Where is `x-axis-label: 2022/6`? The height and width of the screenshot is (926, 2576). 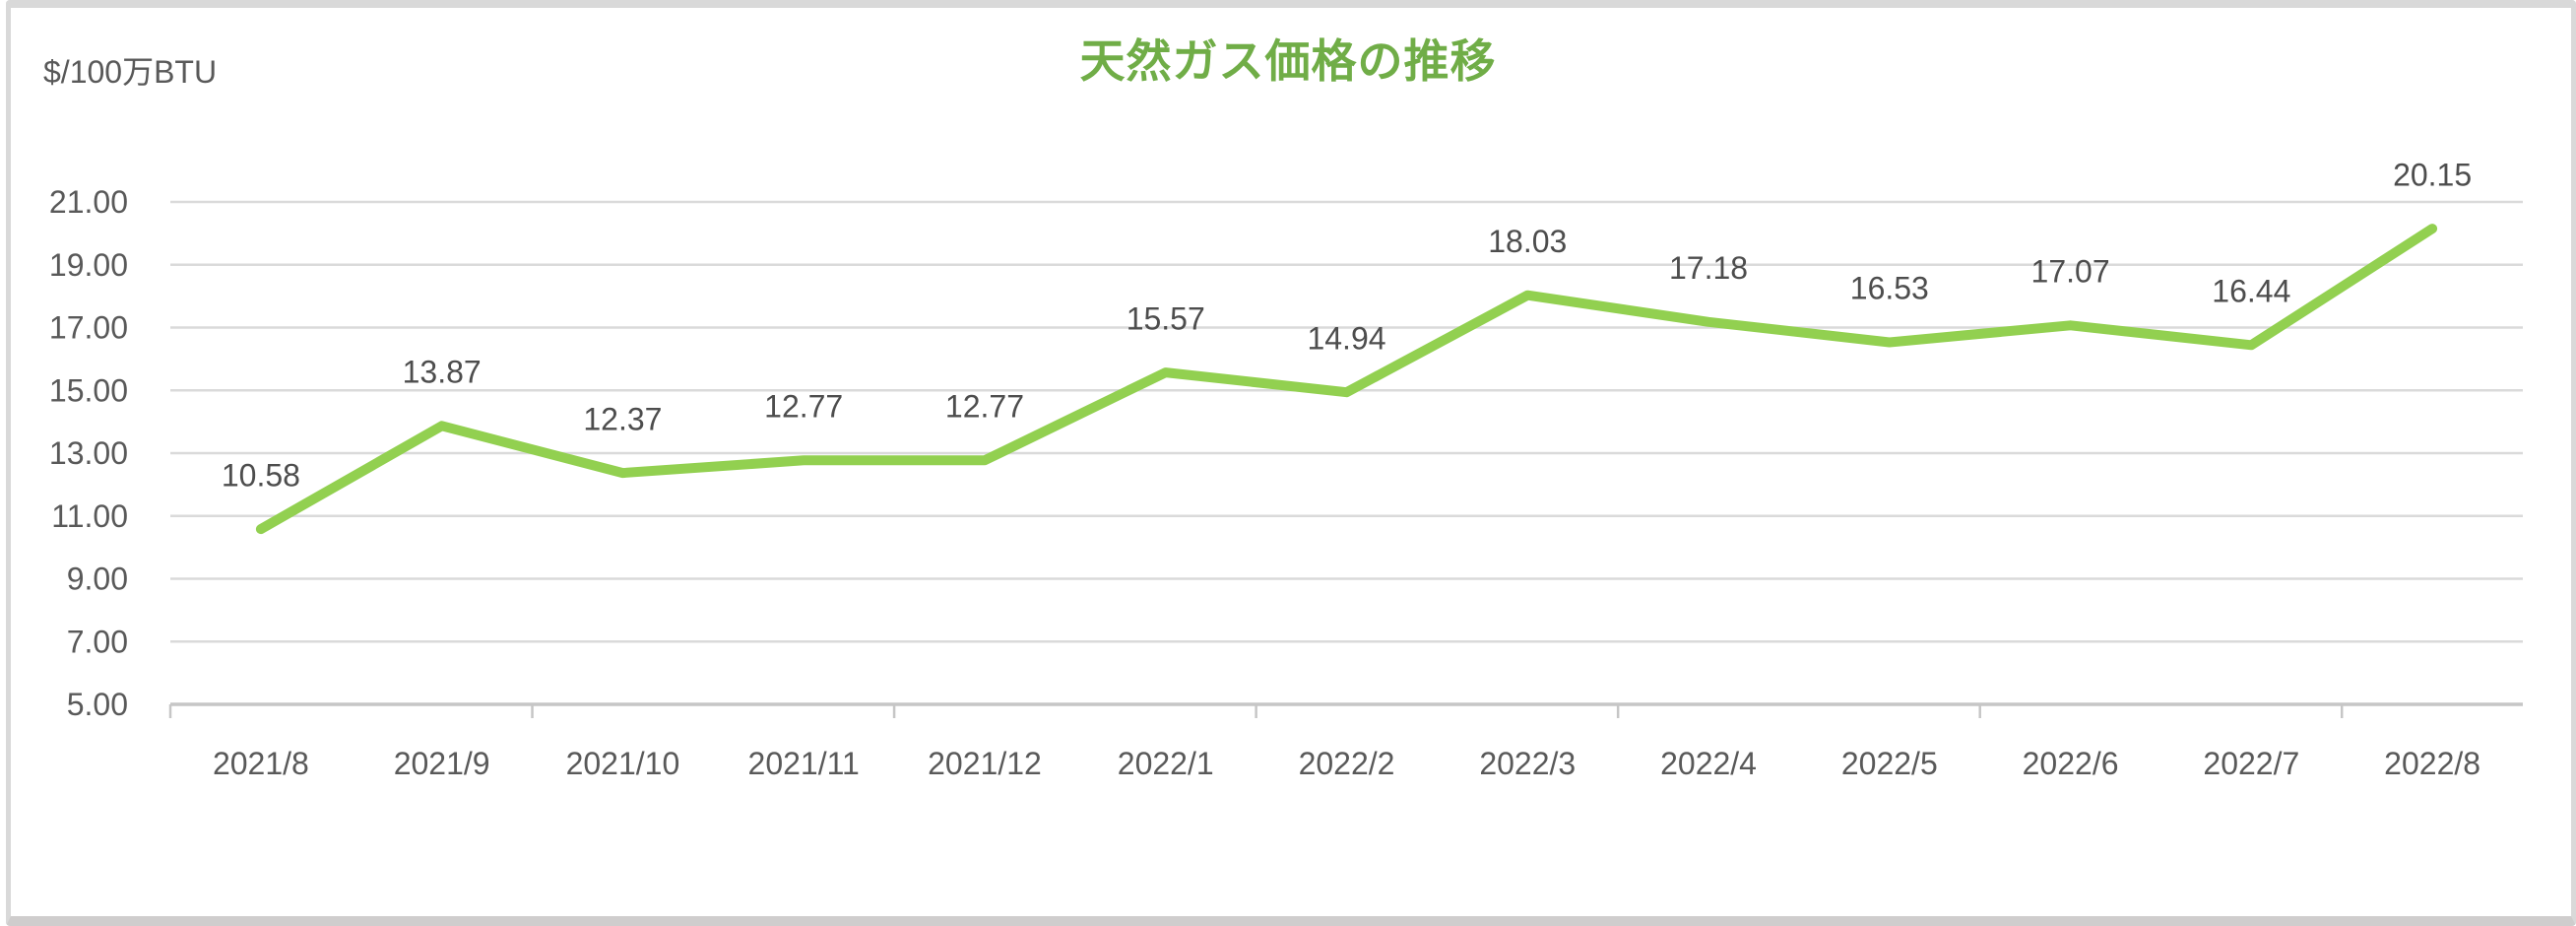 x-axis-label: 2022/6 is located at coordinates (2071, 764).